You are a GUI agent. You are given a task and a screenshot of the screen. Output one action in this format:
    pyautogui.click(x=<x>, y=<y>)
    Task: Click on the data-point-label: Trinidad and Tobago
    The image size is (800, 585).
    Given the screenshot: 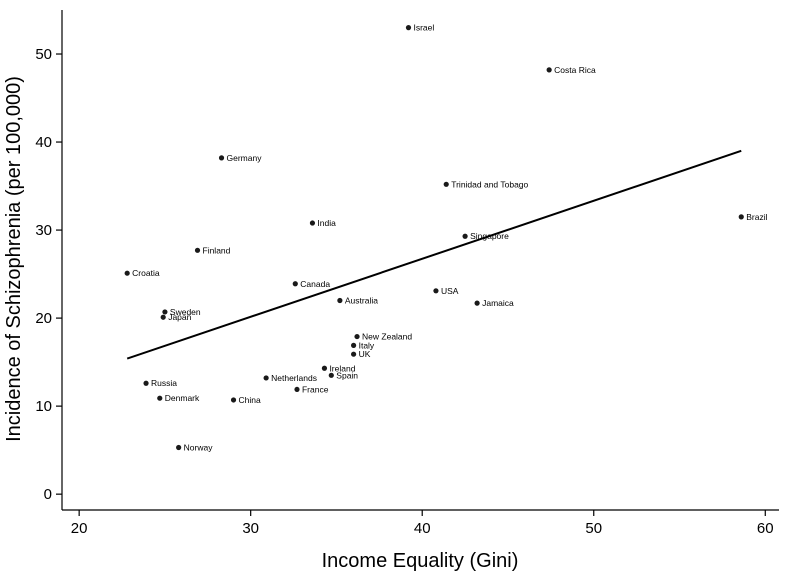 What is the action you would take?
    pyautogui.click(x=489, y=184)
    